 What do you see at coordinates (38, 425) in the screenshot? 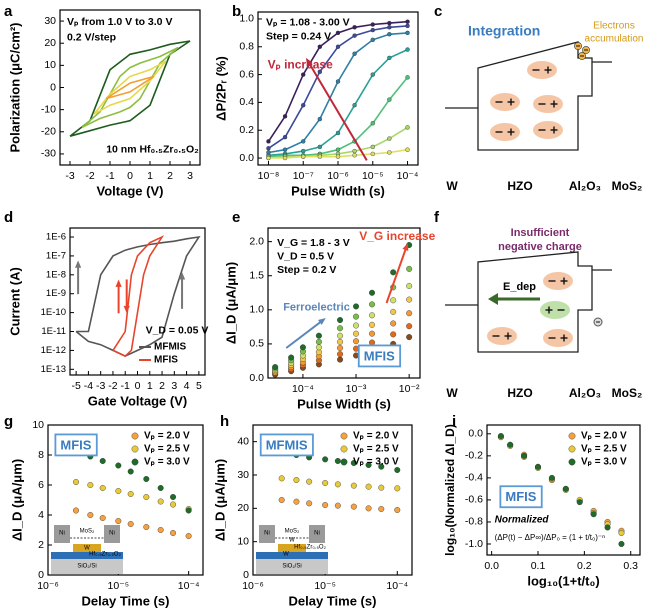
I see `y-tick-label: 10` at bounding box center [38, 425].